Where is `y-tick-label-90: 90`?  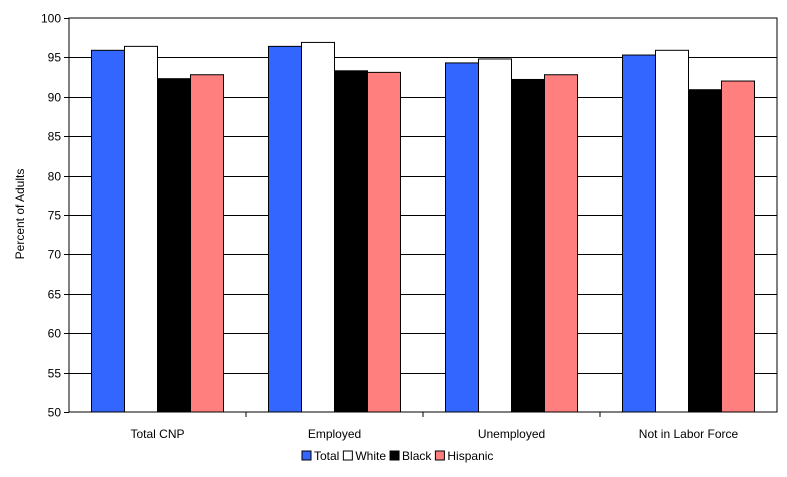
y-tick-label-90: 90 is located at coordinates (55, 98).